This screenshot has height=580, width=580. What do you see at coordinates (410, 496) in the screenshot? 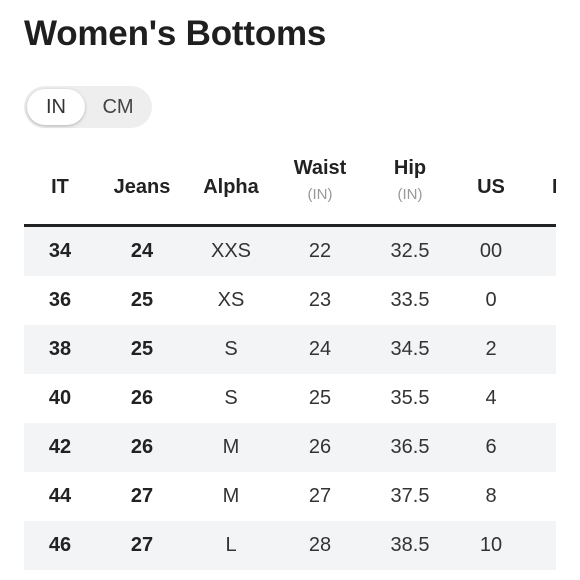
I see `cell-hip: 37.5` at bounding box center [410, 496].